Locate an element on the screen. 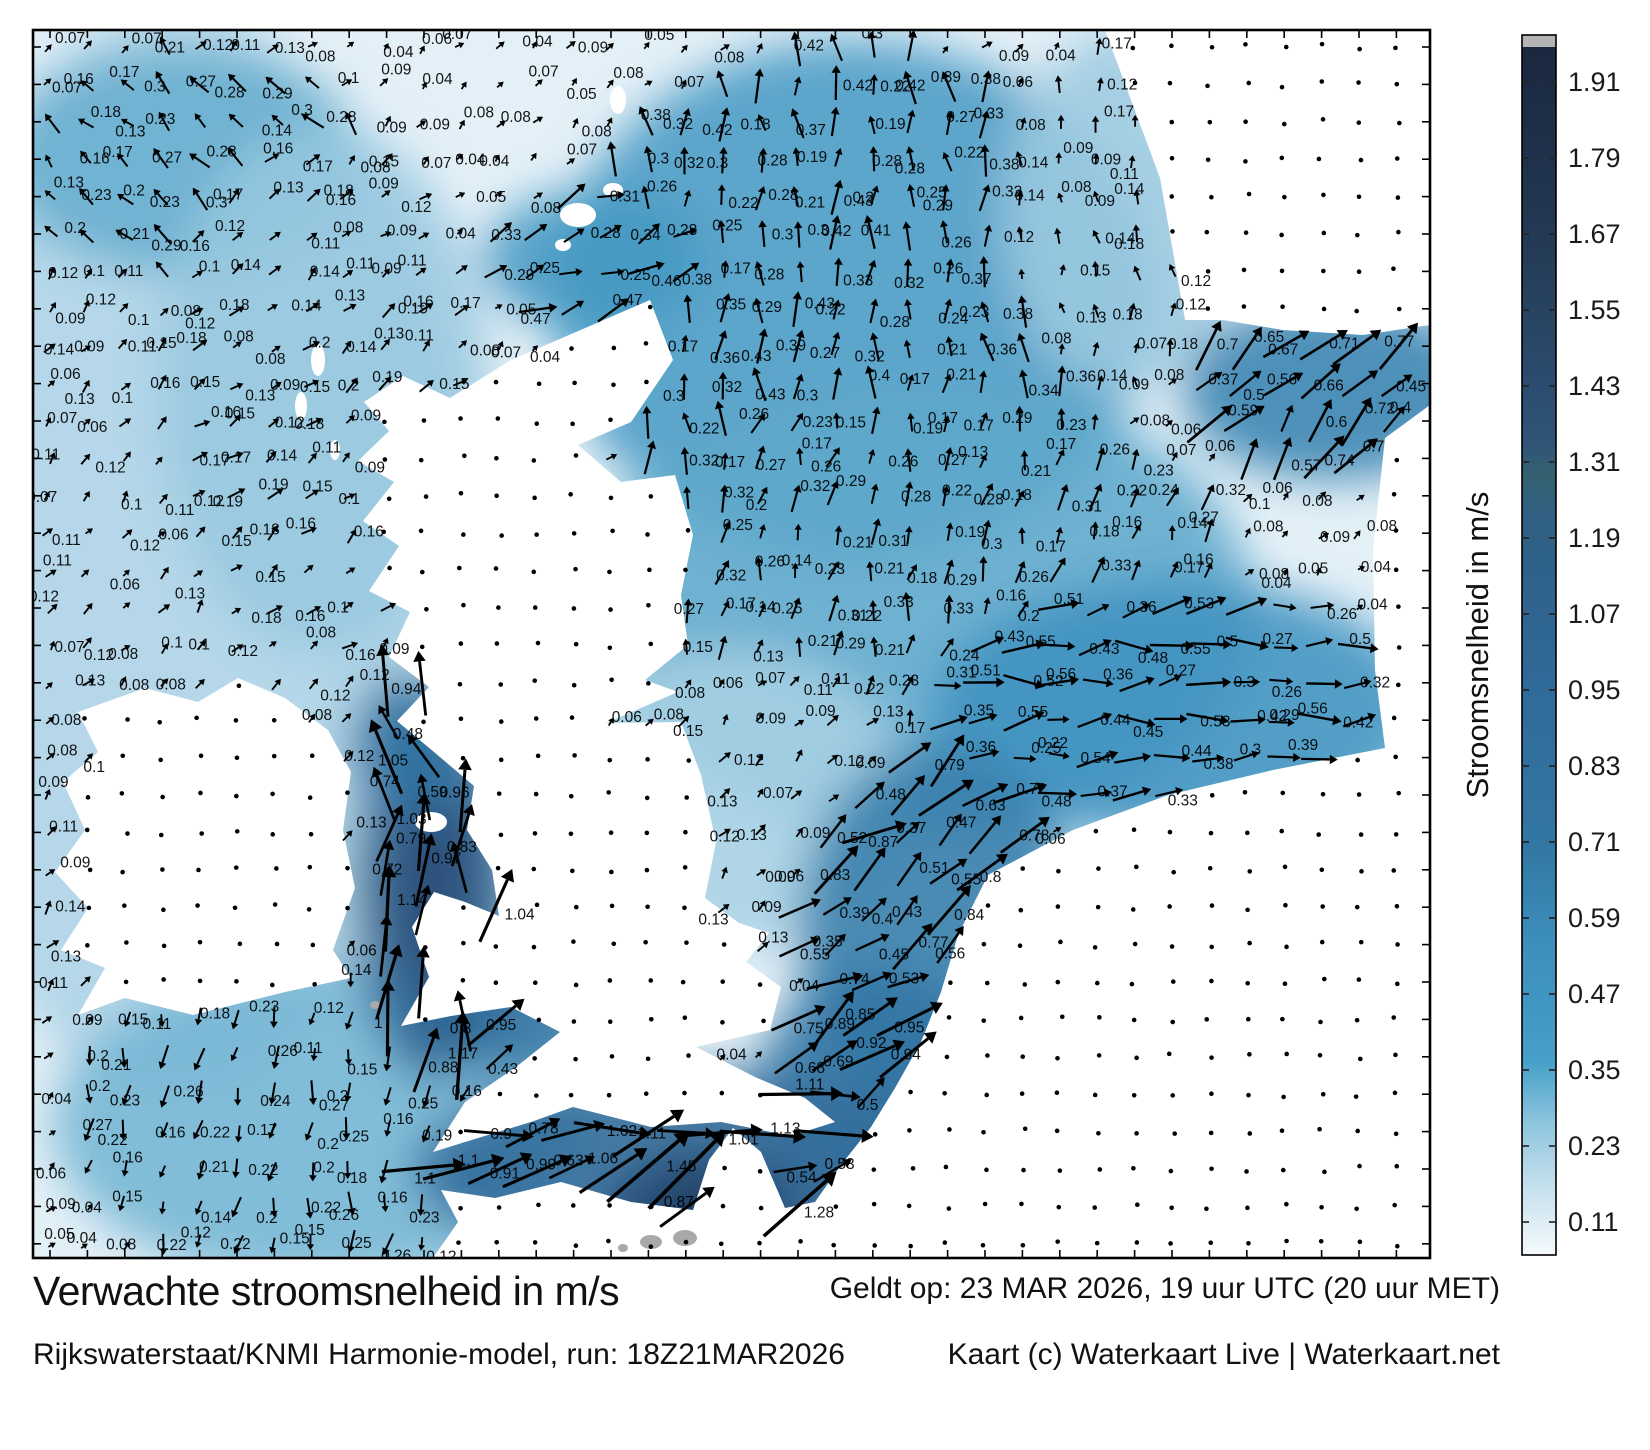  speed-label: 0.22 is located at coordinates (831, 310).